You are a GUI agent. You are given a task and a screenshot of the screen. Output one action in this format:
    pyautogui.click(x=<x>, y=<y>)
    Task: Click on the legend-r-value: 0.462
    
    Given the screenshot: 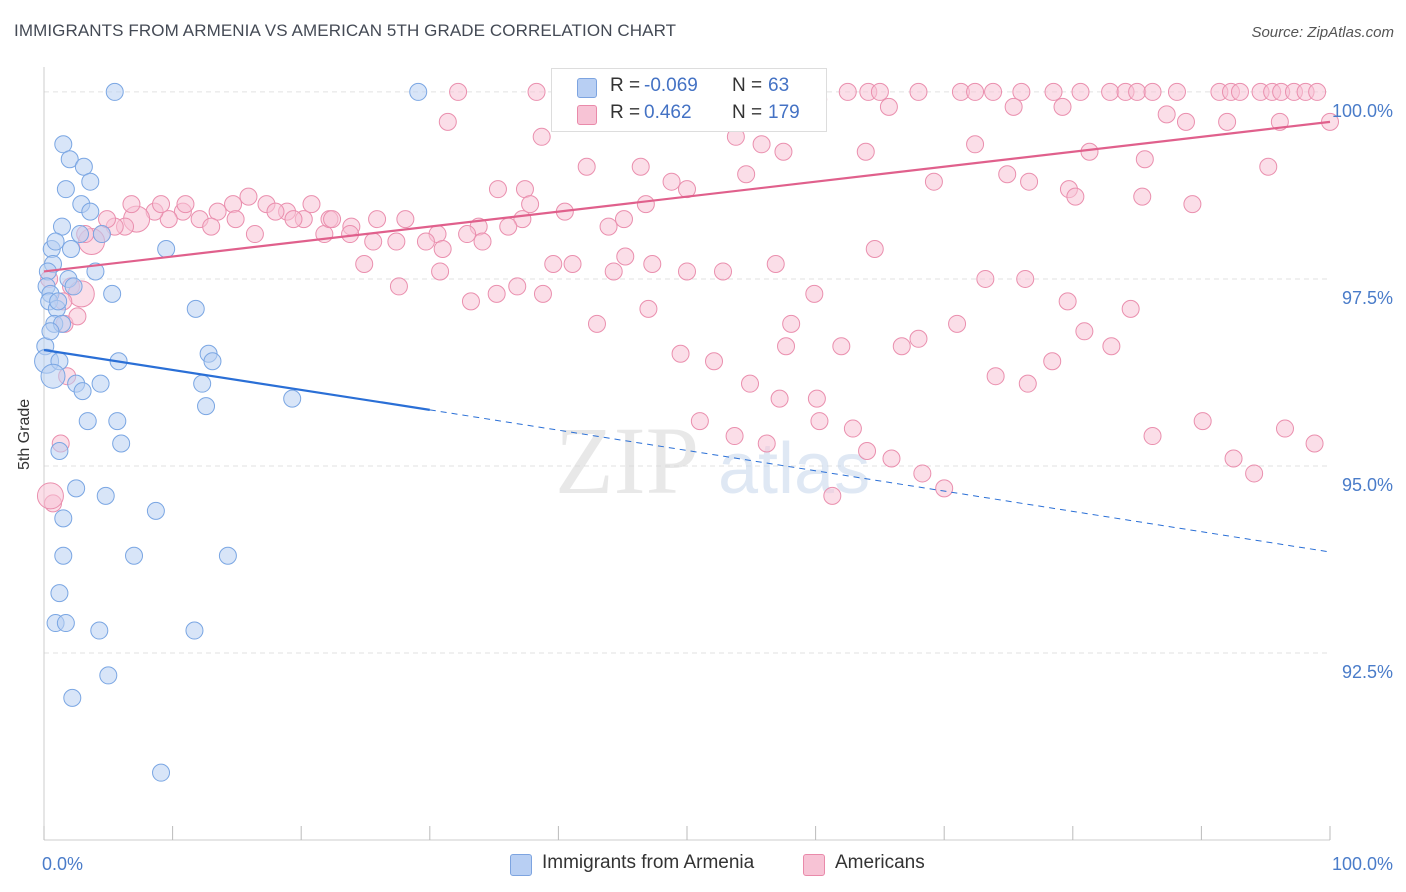 What is the action you would take?
    pyautogui.click(x=668, y=112)
    